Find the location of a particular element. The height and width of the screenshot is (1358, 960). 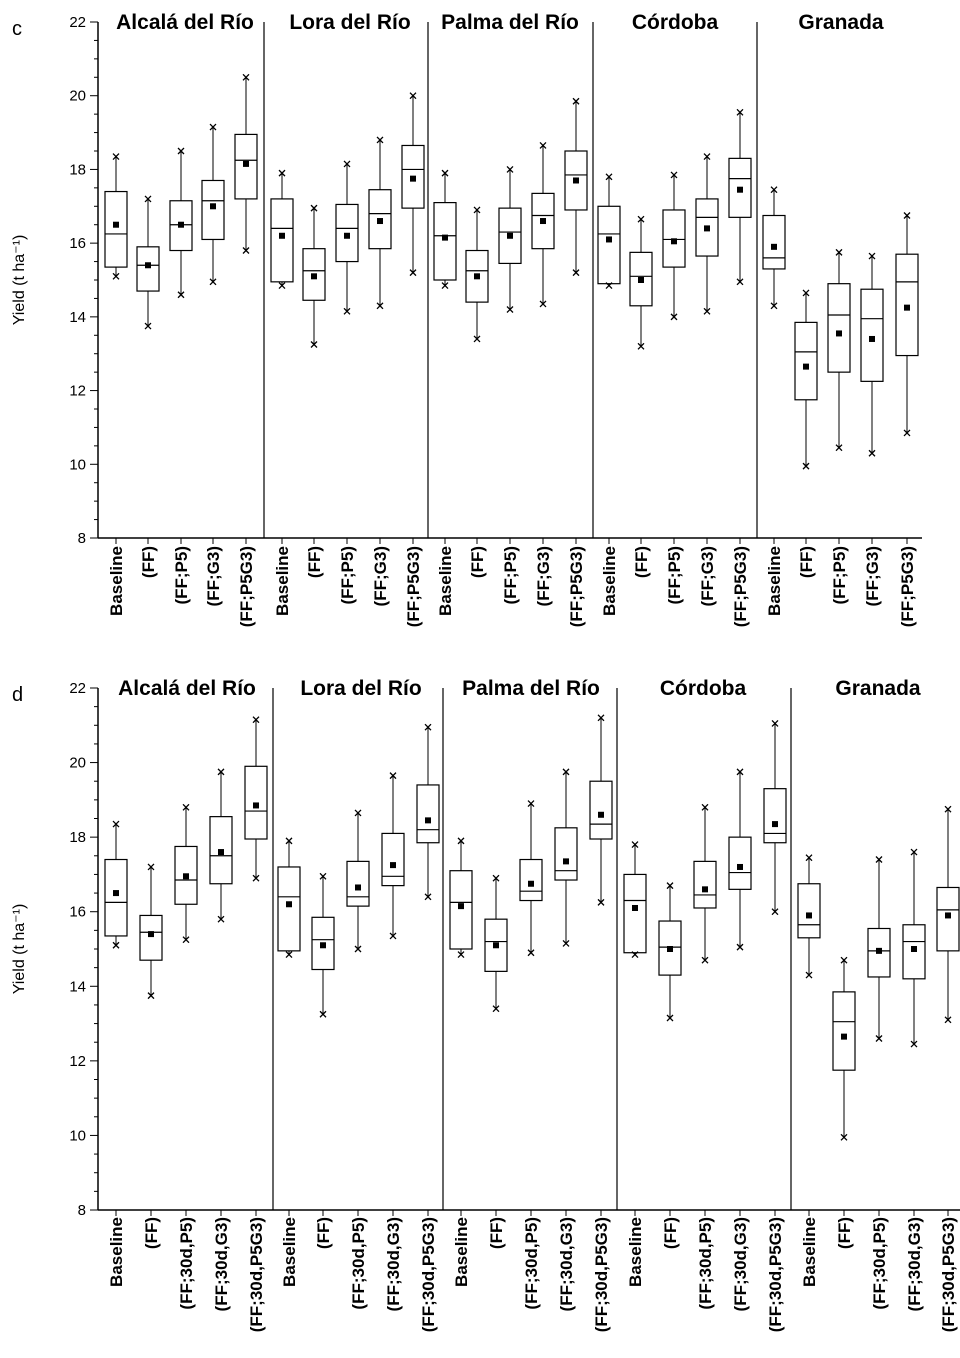

y-tick-label: 18 is located at coordinates (77, 169).